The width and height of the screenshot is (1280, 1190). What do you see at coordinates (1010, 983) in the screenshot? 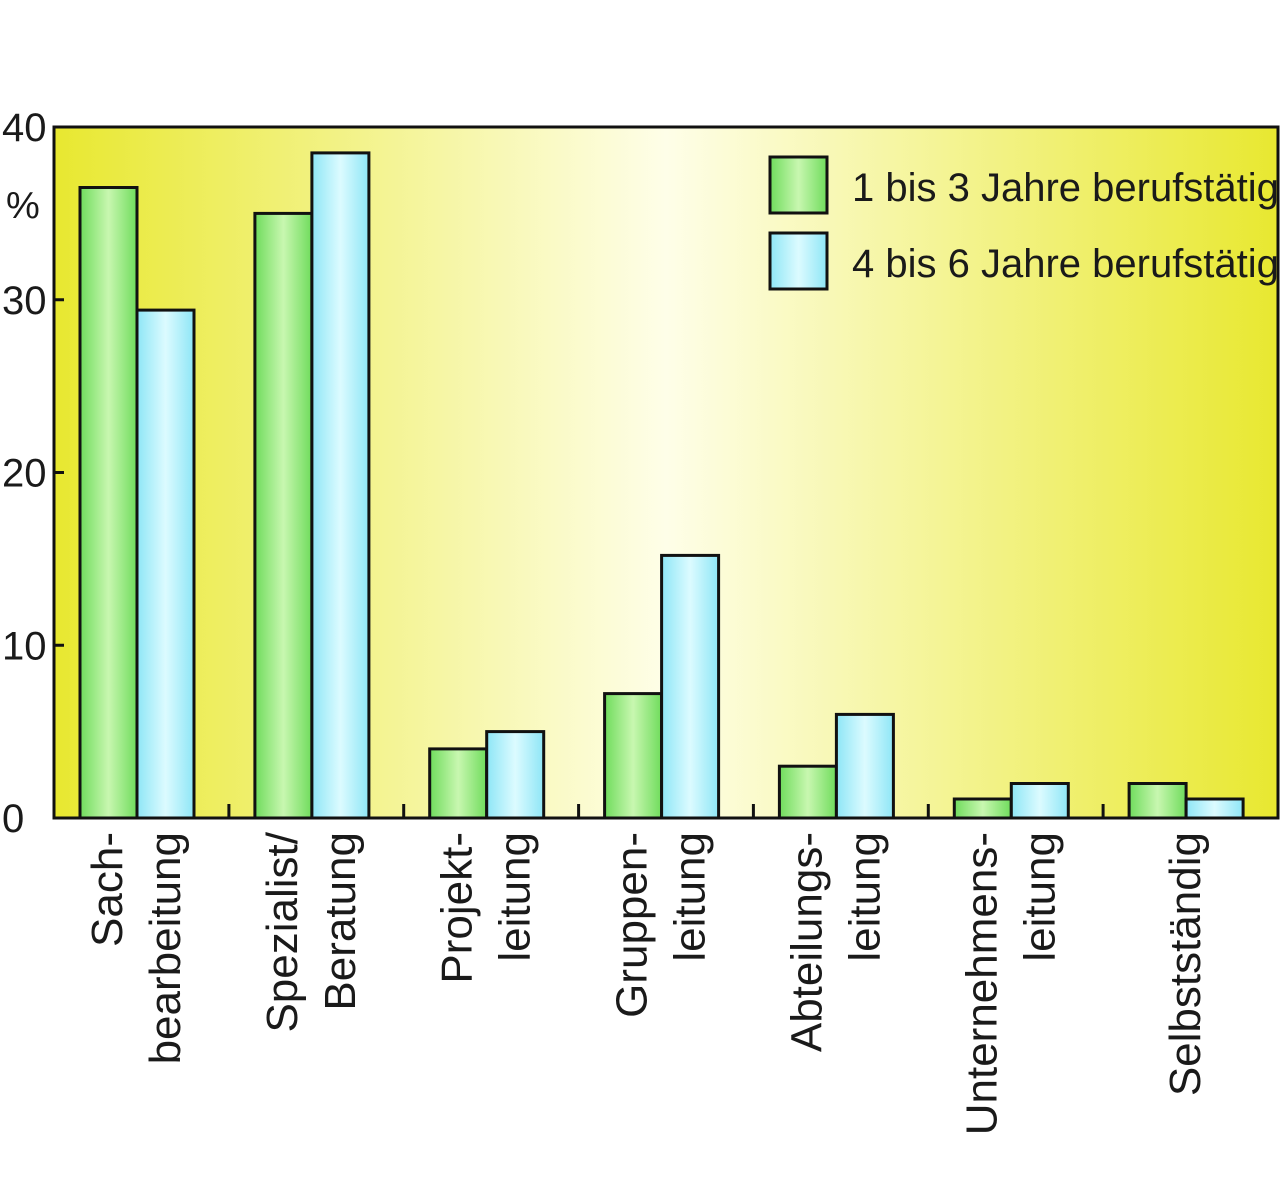
I see `x-category-label: Unternehmens-leitung` at bounding box center [1010, 983].